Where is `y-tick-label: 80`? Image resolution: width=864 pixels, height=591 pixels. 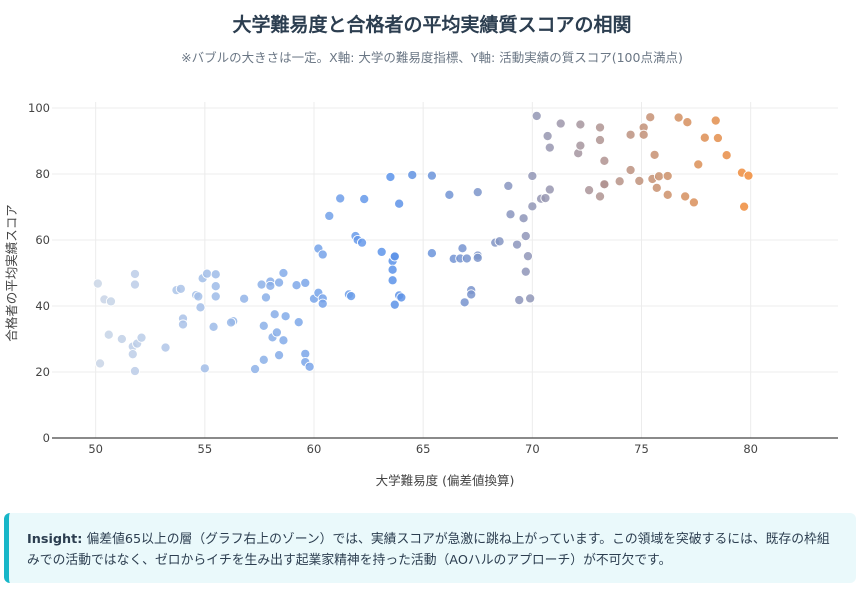 y-tick-label: 80 is located at coordinates (42, 174).